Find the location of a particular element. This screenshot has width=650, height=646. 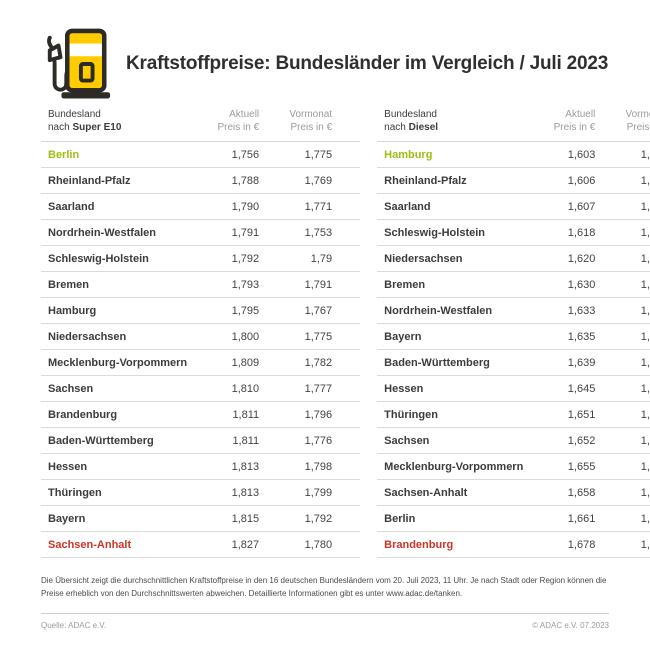

table-row: Bayern 1,815 1,792 is located at coordinates (201, 519).